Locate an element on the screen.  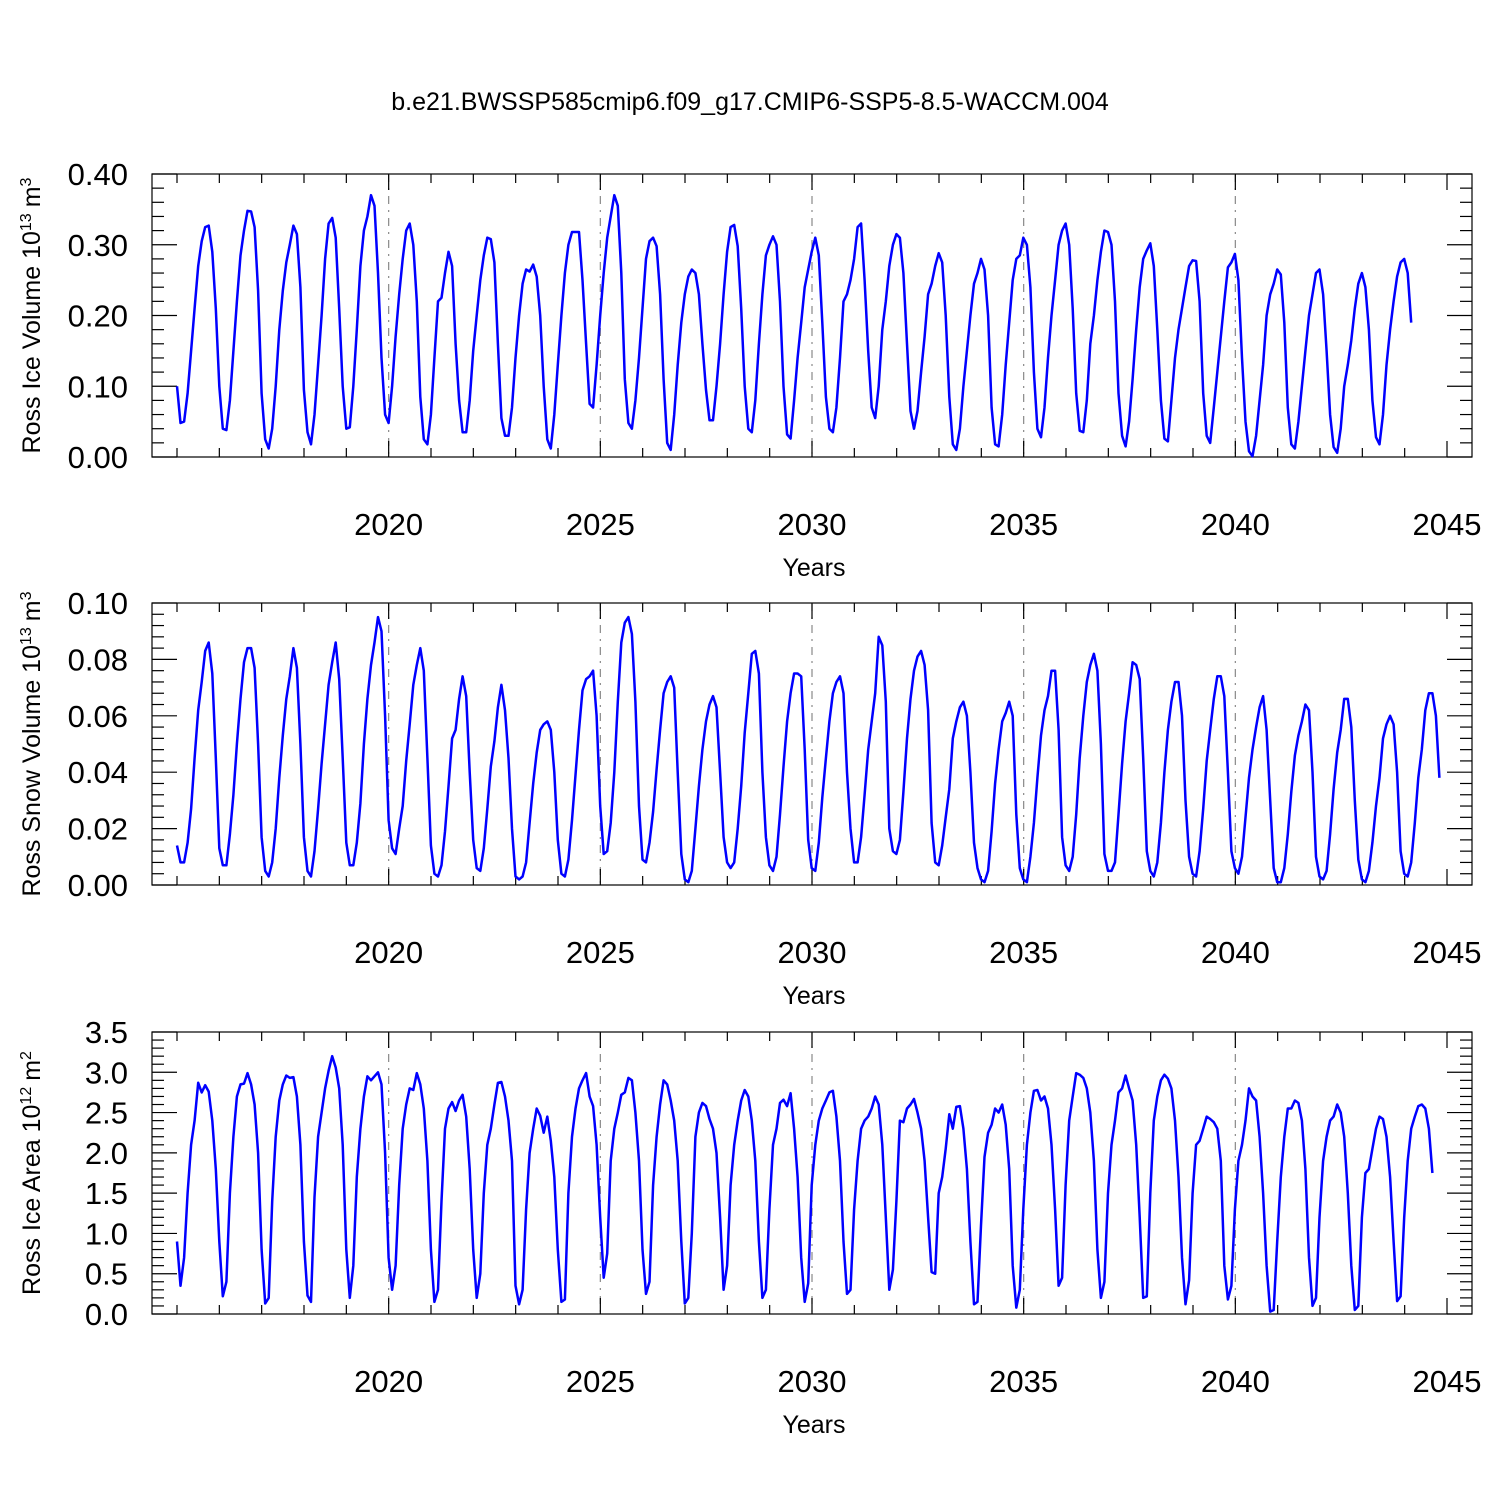
ice-area-series-line is located at coordinates (804, 1183).